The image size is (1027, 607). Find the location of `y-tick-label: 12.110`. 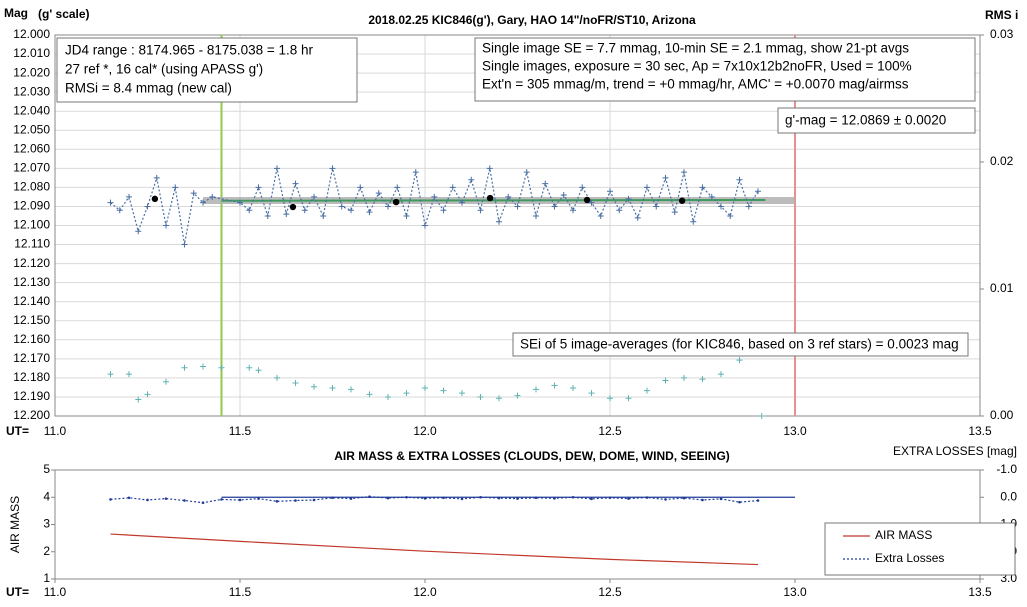

y-tick-label: 12.110 is located at coordinates (32, 244).